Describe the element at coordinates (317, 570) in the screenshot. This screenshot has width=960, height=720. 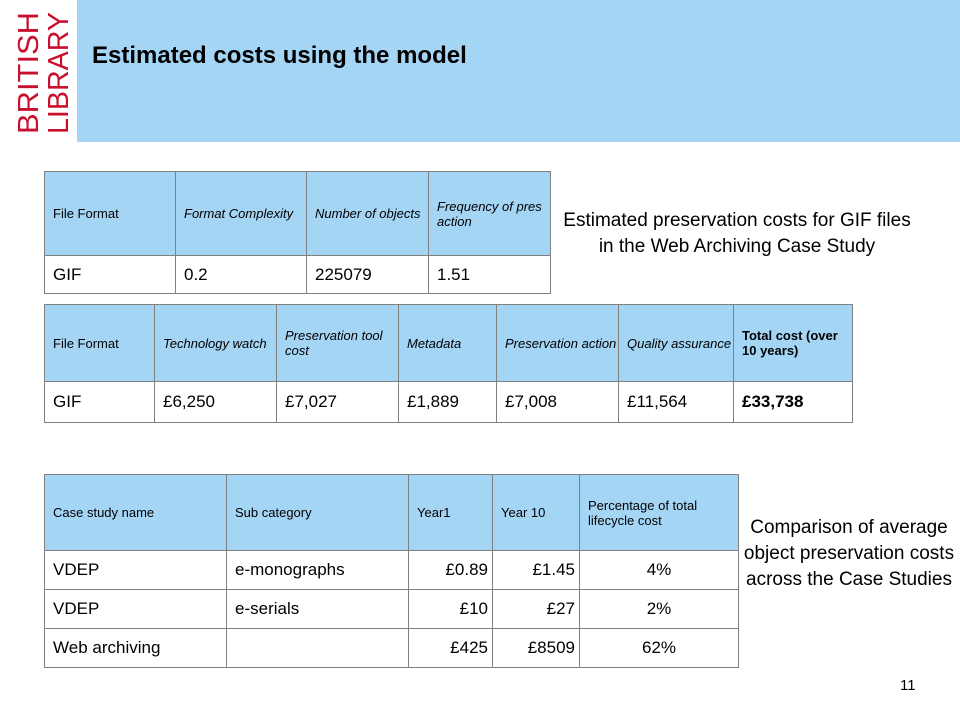
I see `table-cell: e-monographs` at that location.